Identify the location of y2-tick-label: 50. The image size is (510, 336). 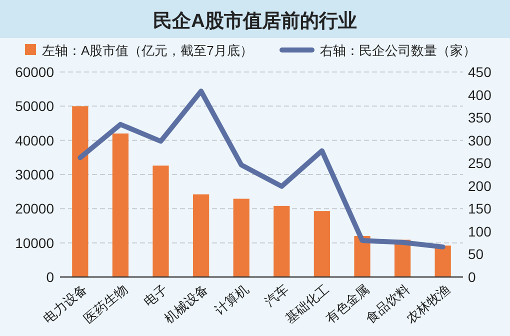
(476, 254).